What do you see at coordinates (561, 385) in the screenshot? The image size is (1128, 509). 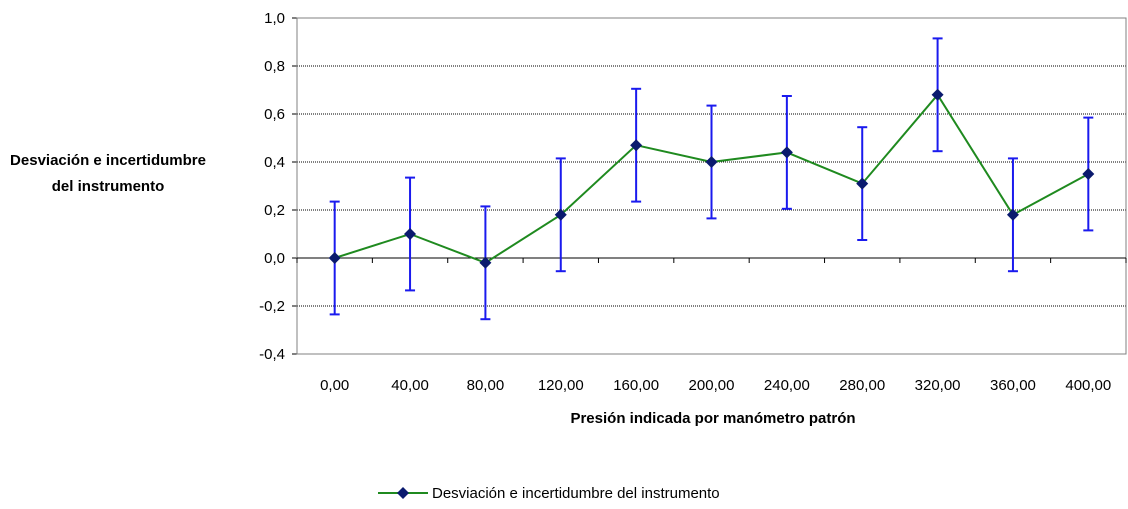 I see `x-tick-label: 120,00` at bounding box center [561, 385].